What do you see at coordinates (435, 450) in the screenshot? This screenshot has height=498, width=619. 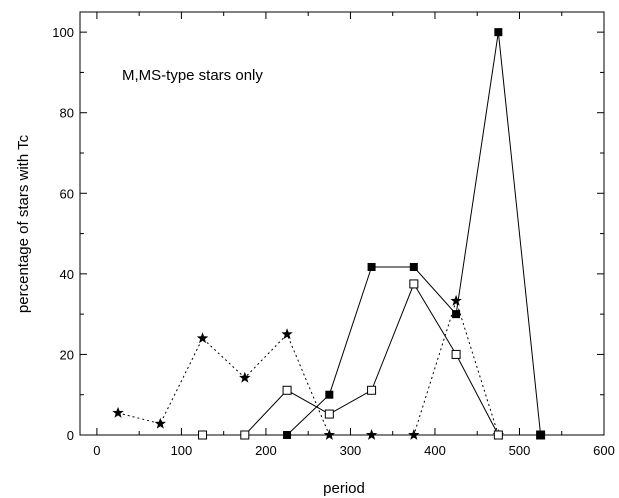 I see `x-tick-label: 400` at bounding box center [435, 450].